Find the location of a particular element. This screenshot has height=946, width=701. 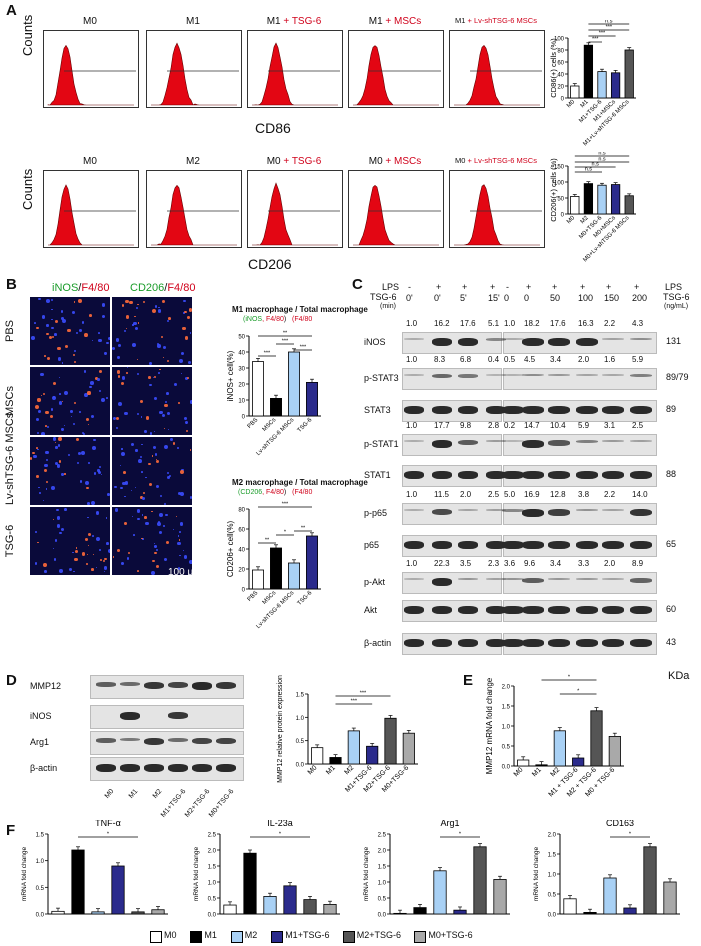

histogram-title-treatment: + MSCs is located at coordinates (402, 161).